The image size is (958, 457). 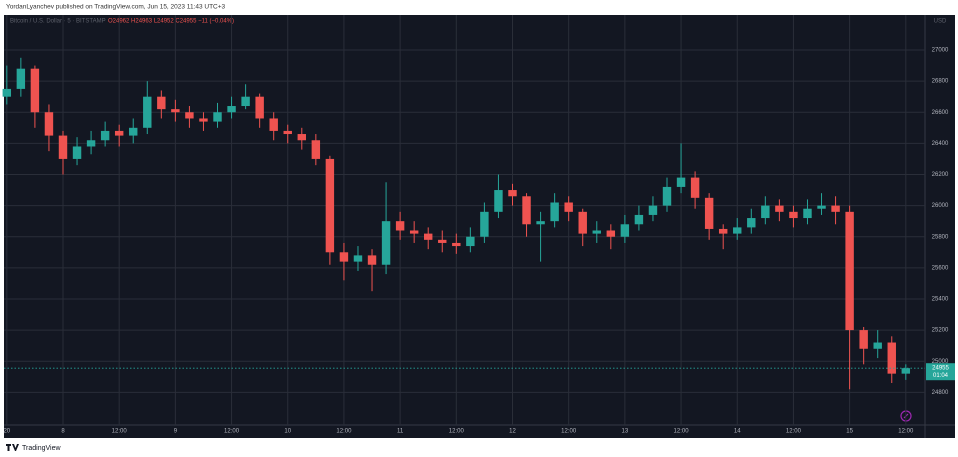 What do you see at coordinates (940, 372) in the screenshot?
I see `last-price-box` at bounding box center [940, 372].